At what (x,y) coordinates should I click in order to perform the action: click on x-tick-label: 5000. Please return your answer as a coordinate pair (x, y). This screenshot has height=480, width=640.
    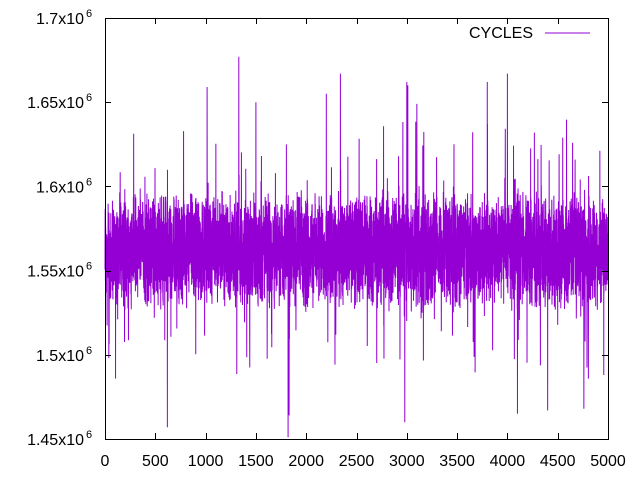
    Looking at the image, I should click on (608, 461).